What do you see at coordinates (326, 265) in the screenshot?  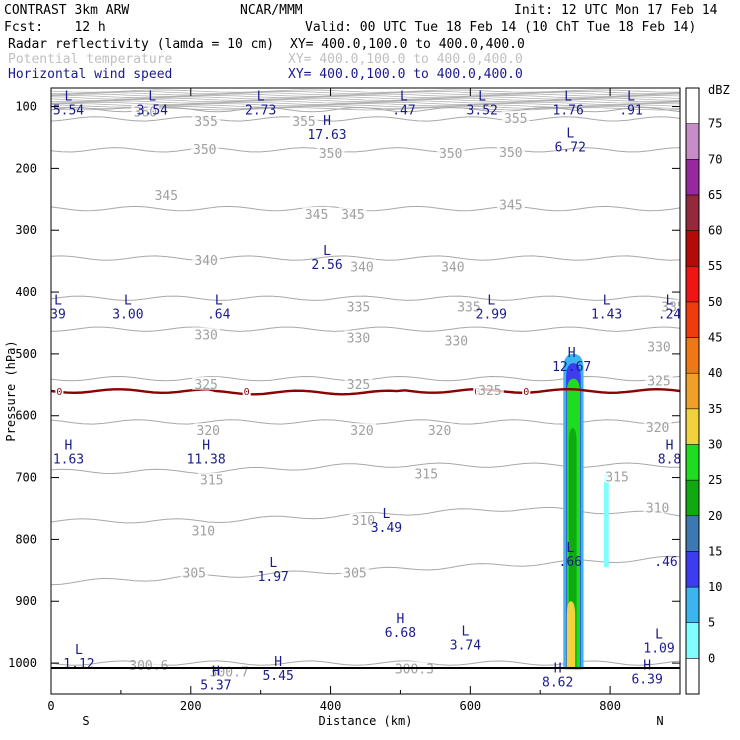 I see `wind-extremum-value: 2.56` at bounding box center [326, 265].